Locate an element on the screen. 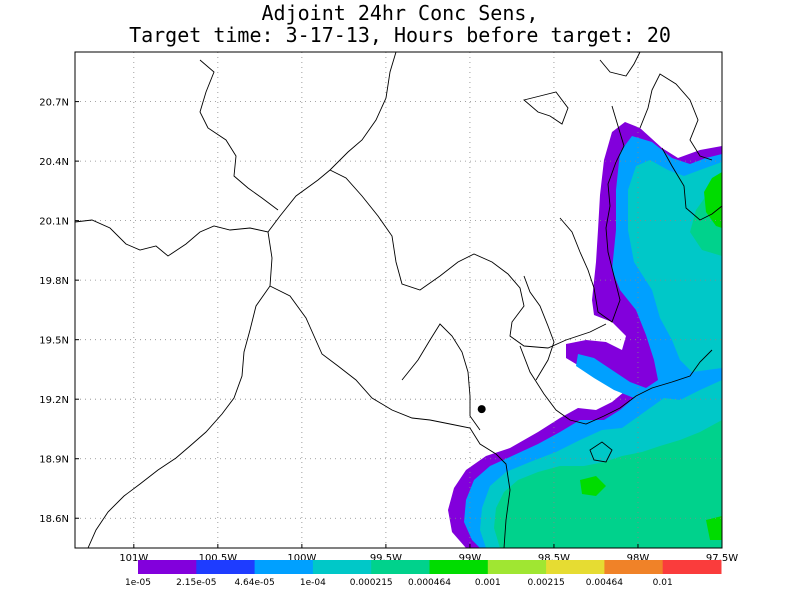  target-point-marker is located at coordinates (481, 409).